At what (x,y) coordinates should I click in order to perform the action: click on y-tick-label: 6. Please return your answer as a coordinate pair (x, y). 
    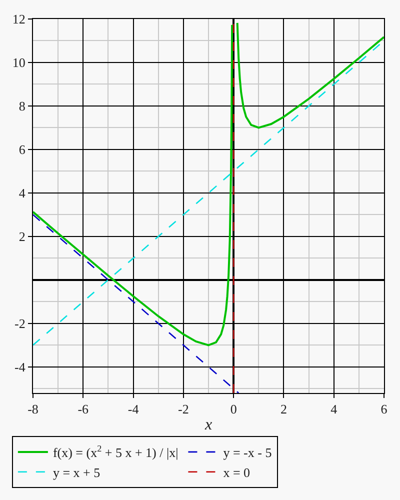
    Looking at the image, I should click on (22, 150).